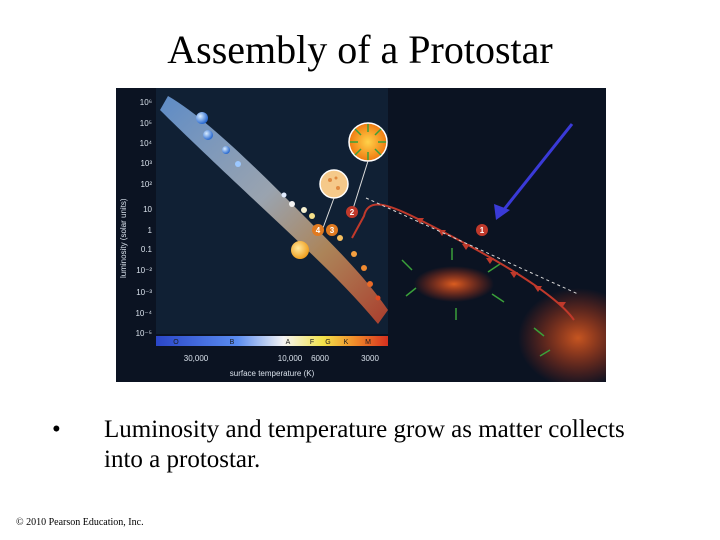 The image size is (720, 540). What do you see at coordinates (143, 313) in the screenshot?
I see `y-tick: 10⁻⁴` at bounding box center [143, 313].